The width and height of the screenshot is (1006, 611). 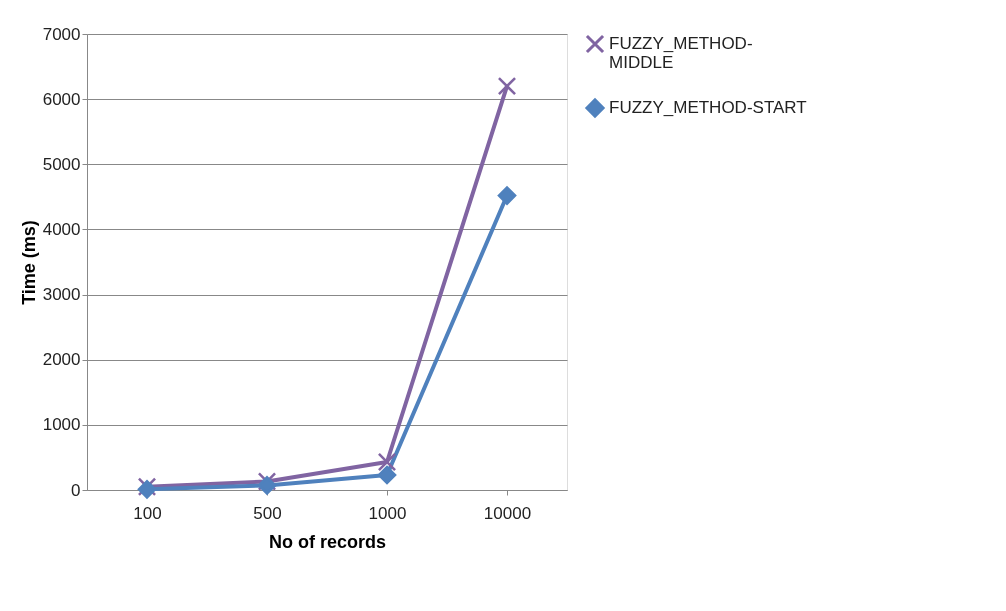 What do you see at coordinates (708, 107) in the screenshot?
I see `legend-label: FUZZY_METHOD-START` at bounding box center [708, 107].